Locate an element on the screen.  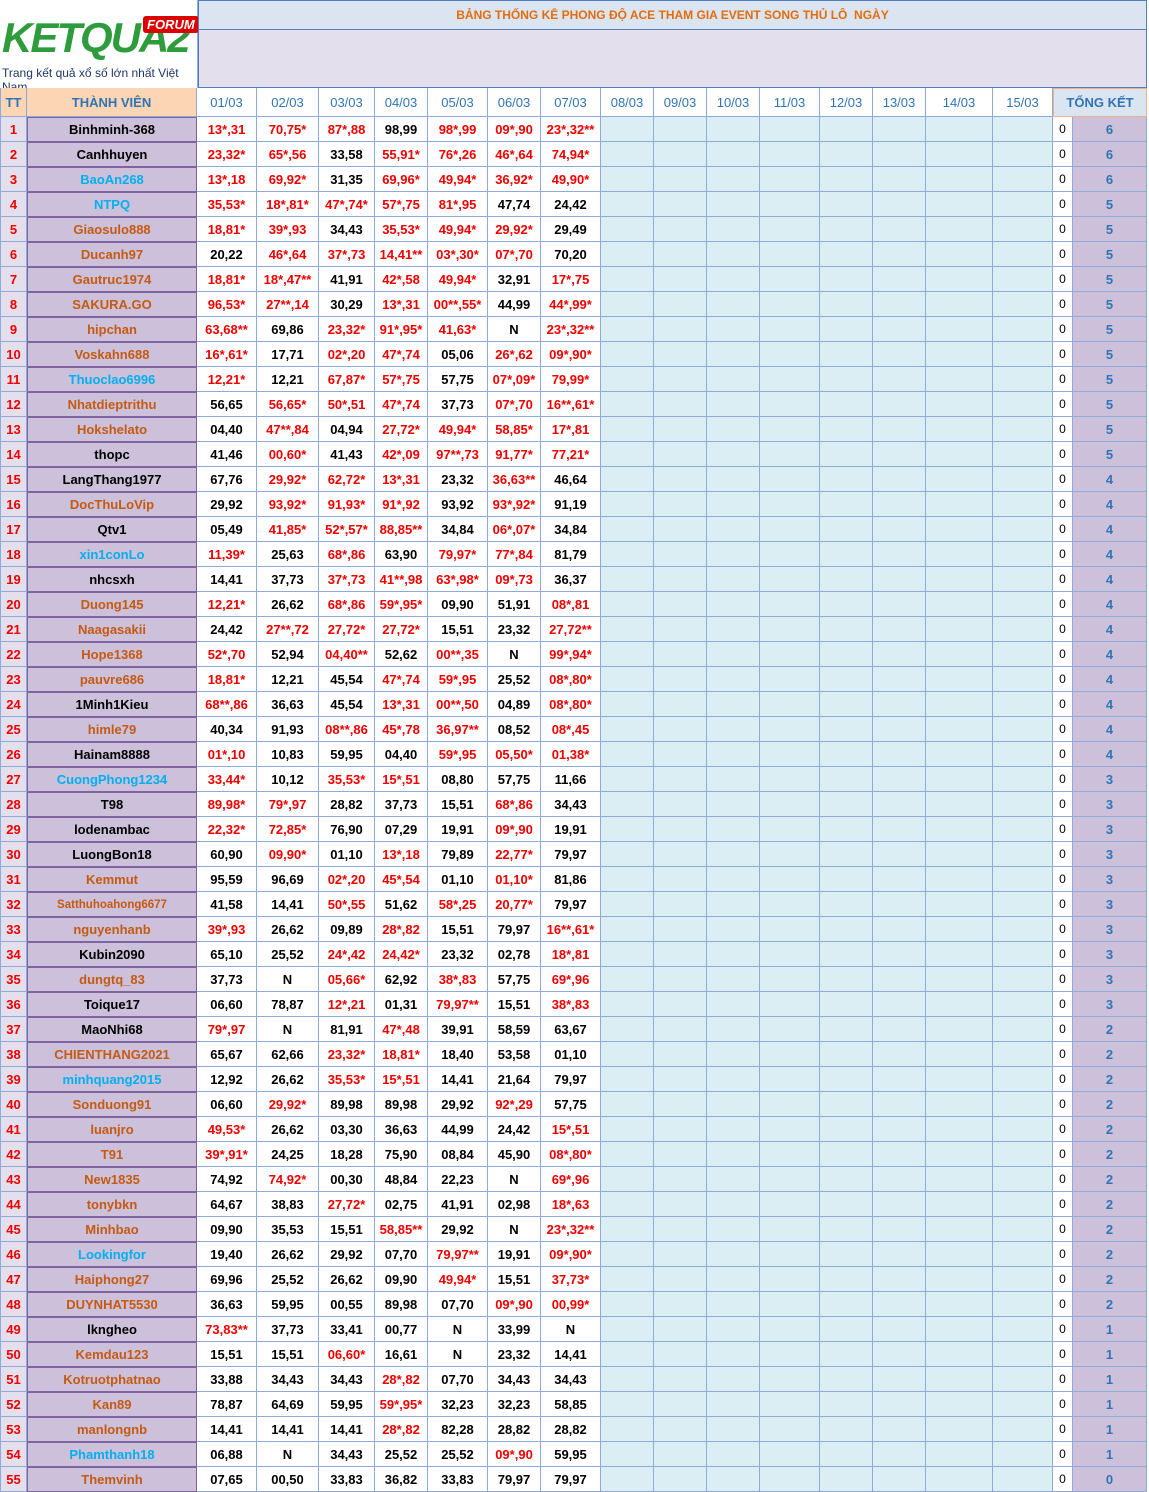
result-cell: 63,67 is located at coordinates (571, 1029).